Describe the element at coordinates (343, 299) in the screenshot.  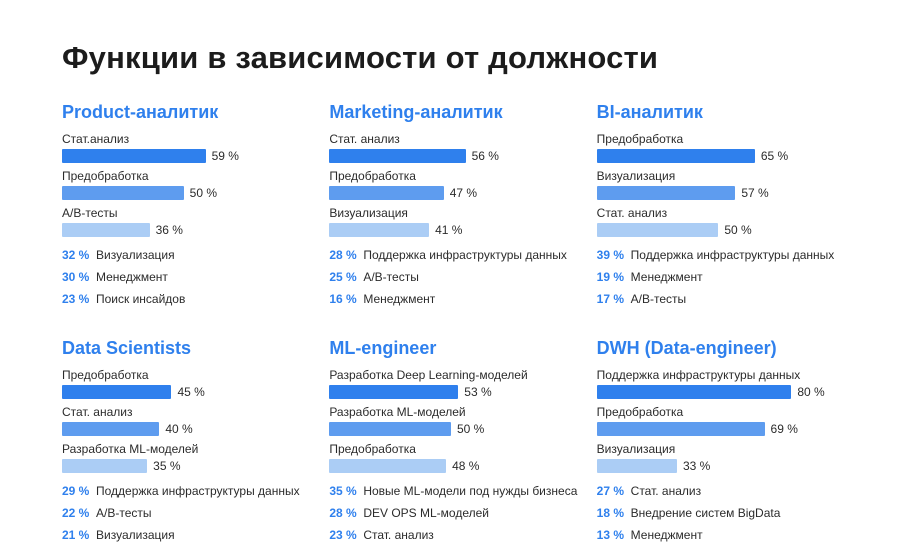
I see `list-value: 16 %` at that location.